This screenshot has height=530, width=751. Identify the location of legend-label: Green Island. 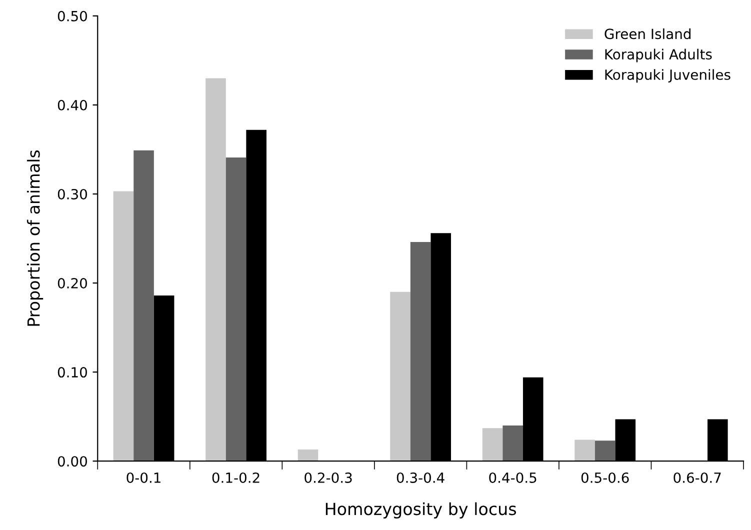
(647, 34).